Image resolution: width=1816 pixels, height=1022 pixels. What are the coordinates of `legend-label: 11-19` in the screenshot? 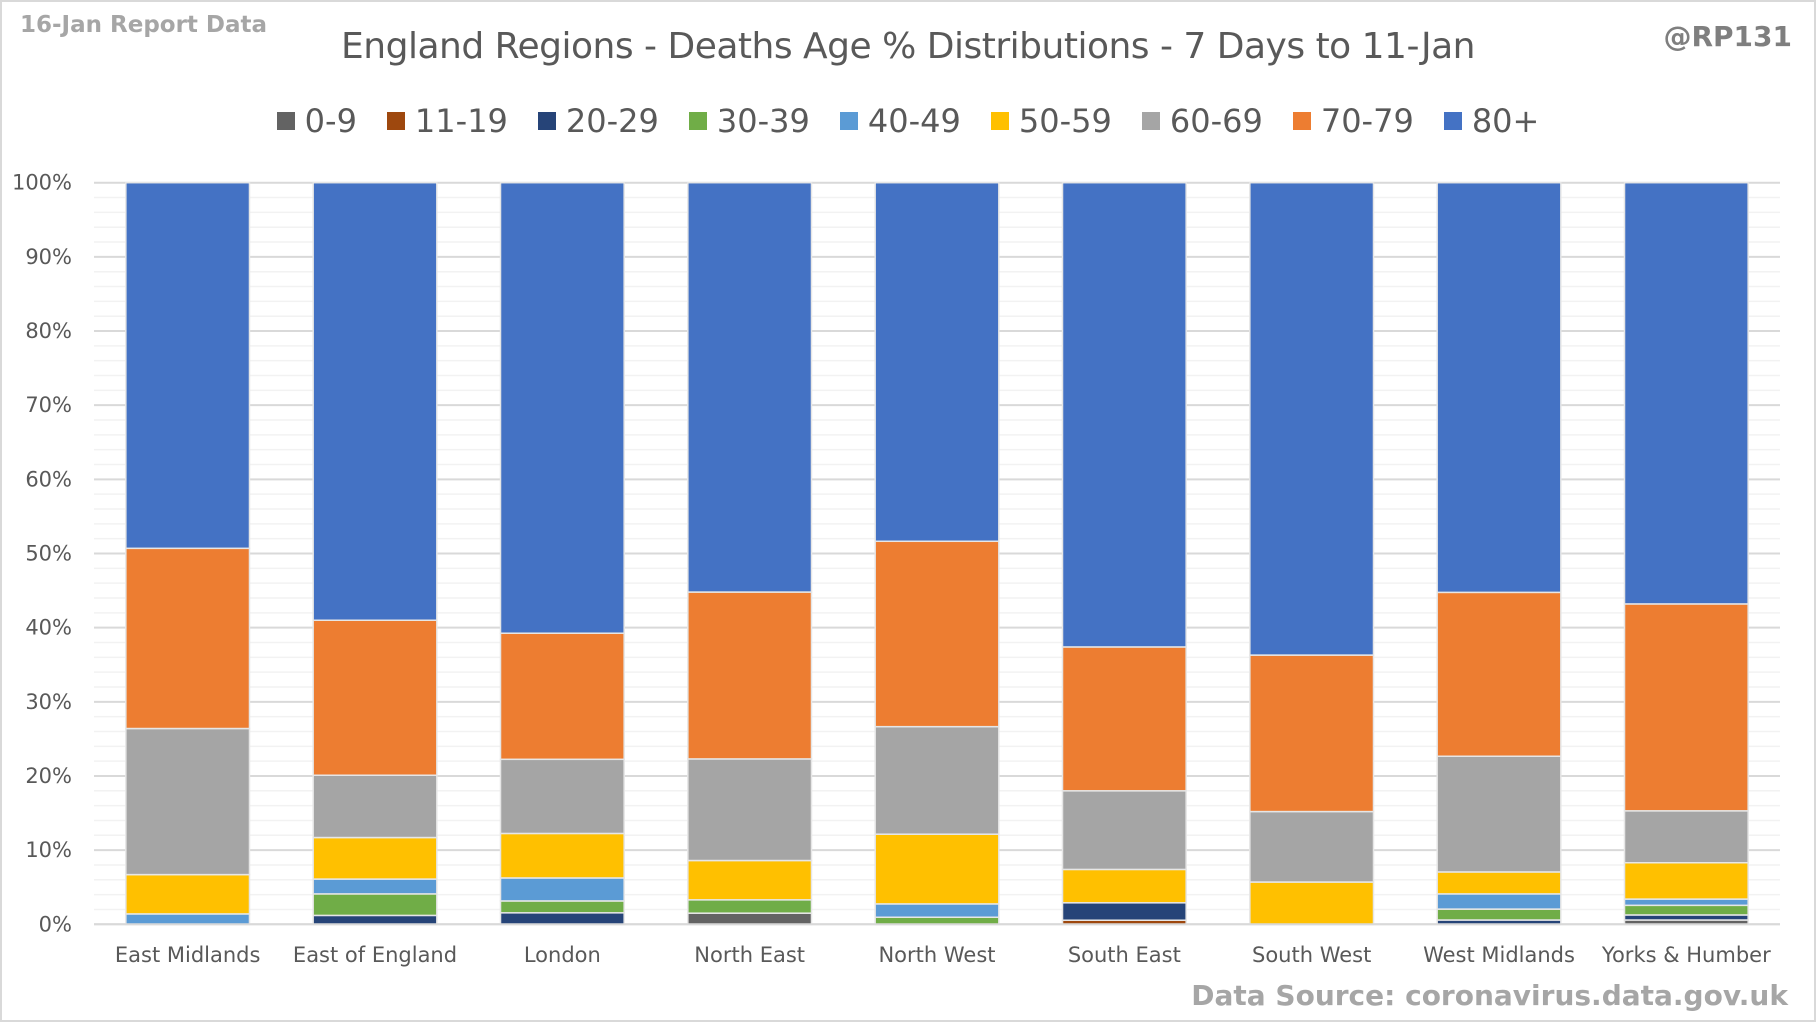 It's located at (461, 121).